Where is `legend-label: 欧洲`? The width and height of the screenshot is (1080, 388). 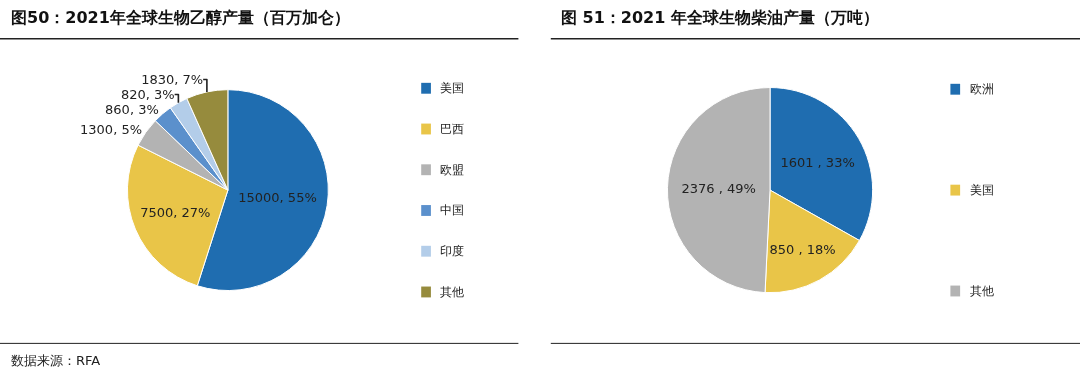
legend-label: 欧洲 is located at coordinates (982, 89).